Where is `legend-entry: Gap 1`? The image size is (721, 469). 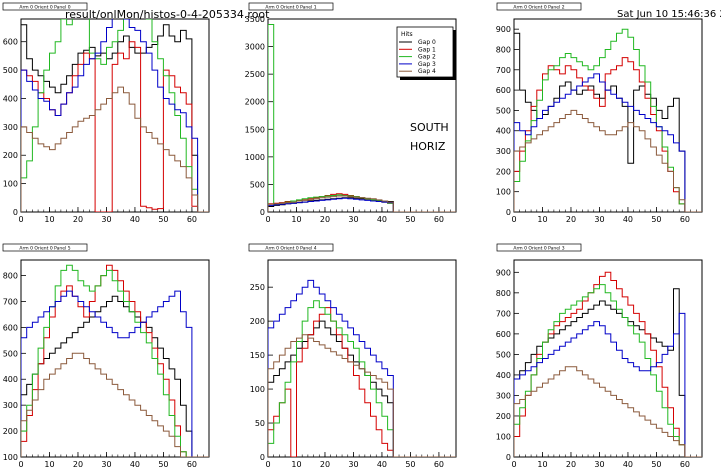
legend-entry: Gap 1 is located at coordinates (427, 49).